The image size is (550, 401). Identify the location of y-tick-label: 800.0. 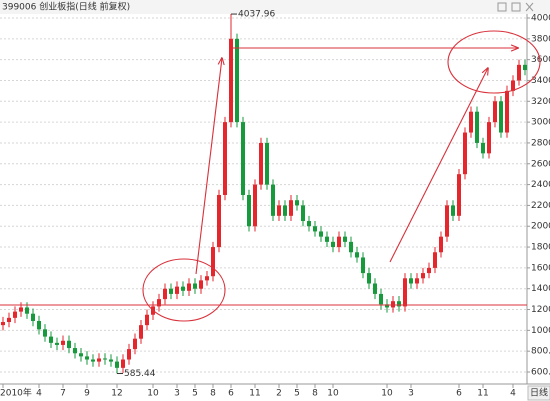
(540, 352).